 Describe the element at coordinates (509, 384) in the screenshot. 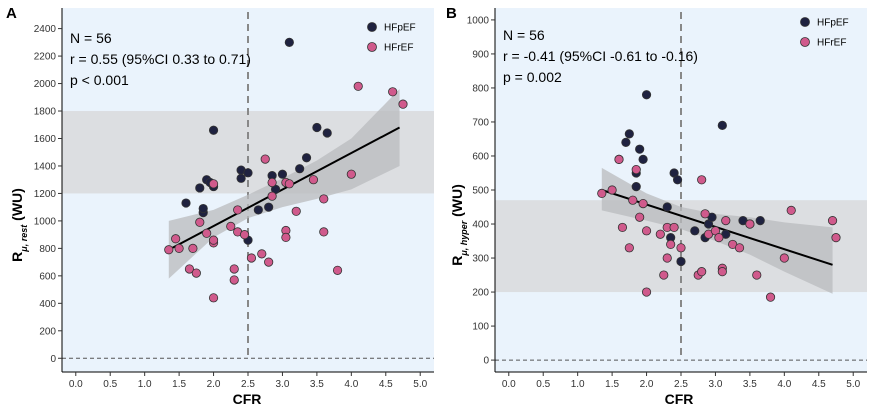

I see `panel-b-x-tick-label: 0.0` at that location.